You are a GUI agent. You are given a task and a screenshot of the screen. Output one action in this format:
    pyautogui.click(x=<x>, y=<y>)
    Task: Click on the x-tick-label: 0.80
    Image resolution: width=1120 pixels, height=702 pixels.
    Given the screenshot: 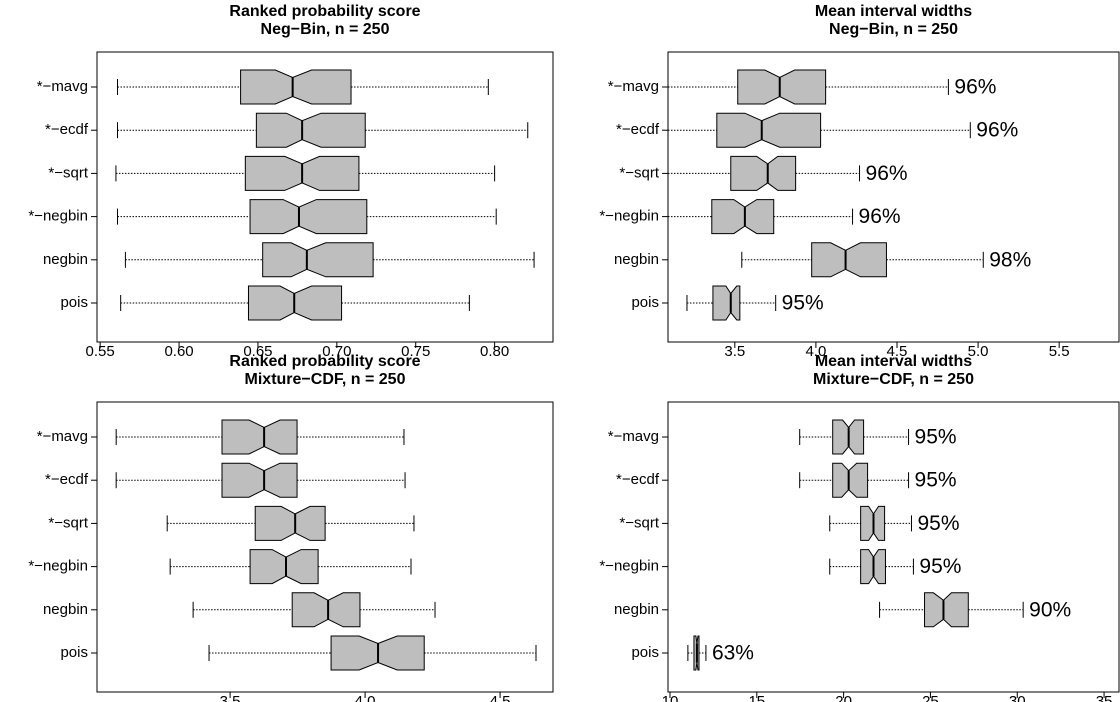 What is the action you would take?
    pyautogui.click(x=494, y=351)
    